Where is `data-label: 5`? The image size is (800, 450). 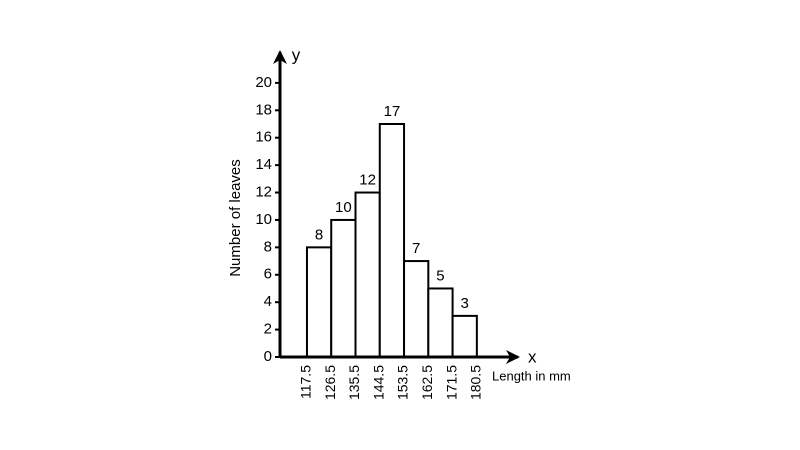
data-label: 5 is located at coordinates (440, 275).